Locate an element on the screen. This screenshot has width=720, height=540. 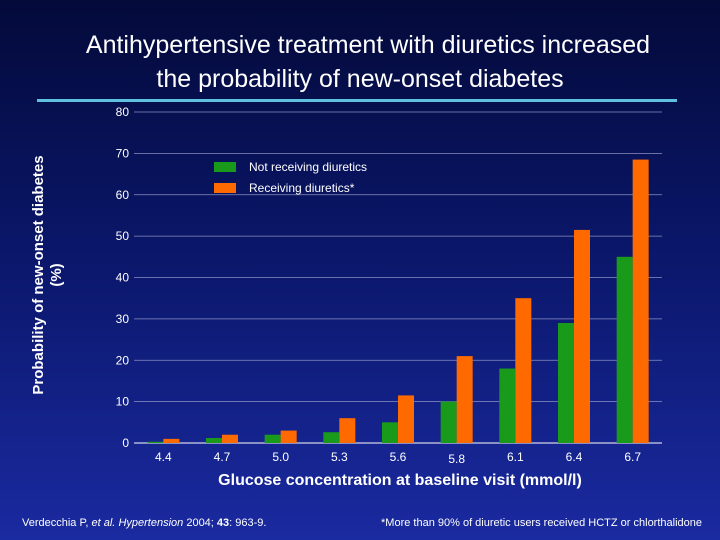
y-tick-label-10: 10 is located at coordinates (123, 402).